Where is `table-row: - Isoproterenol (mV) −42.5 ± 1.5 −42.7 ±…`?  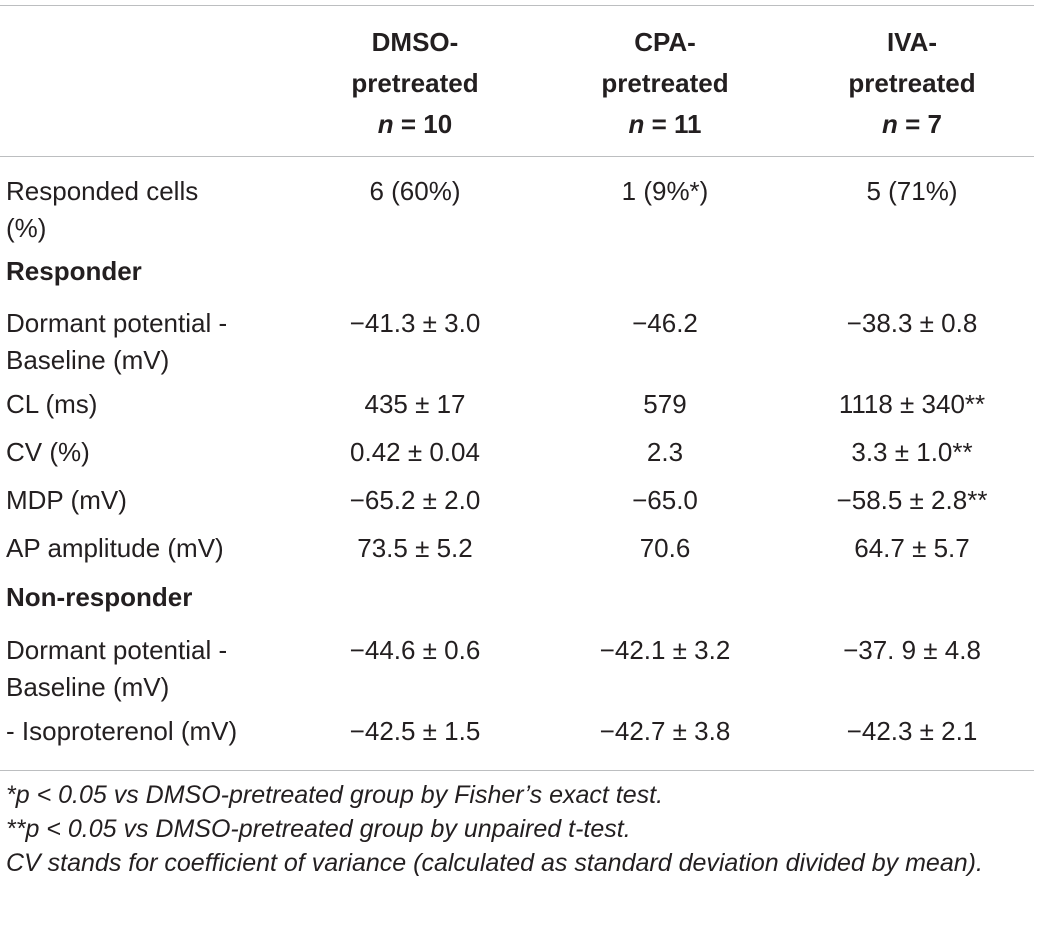 table-row: - Isoproterenol (mV) −42.5 ± 1.5 −42.7 ±… is located at coordinates (492, 731).